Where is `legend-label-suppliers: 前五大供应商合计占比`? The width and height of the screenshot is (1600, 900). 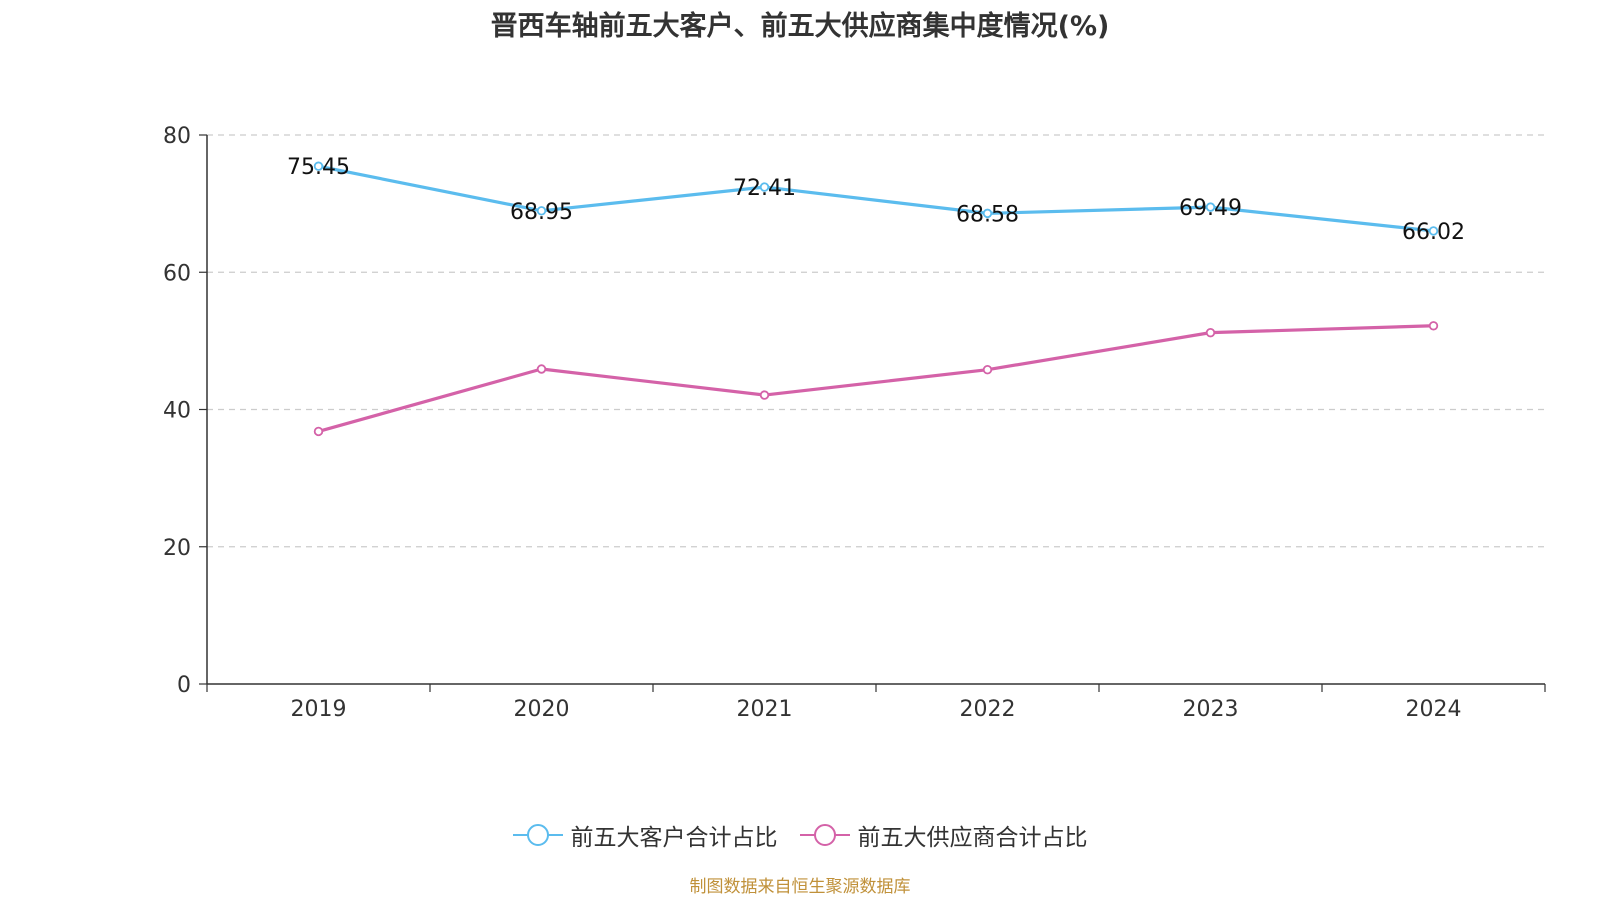 legend-label-suppliers: 前五大供应商合计占比 is located at coordinates (972, 838).